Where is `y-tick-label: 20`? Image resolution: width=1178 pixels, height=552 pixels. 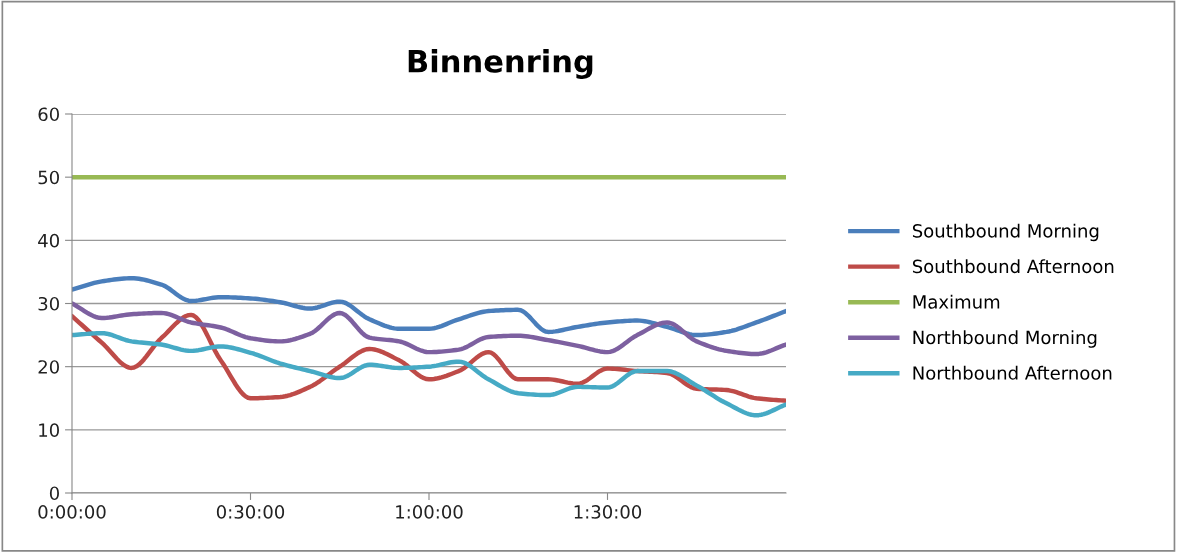 y-tick-label: 20 is located at coordinates (48, 367).